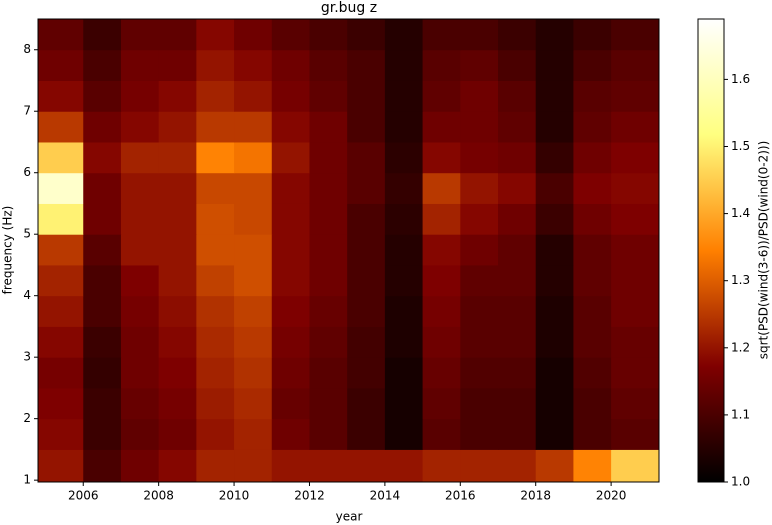 The width and height of the screenshot is (772, 525). What do you see at coordinates (27, 480) in the screenshot?
I see `y-tick-label: 1` at bounding box center [27, 480].